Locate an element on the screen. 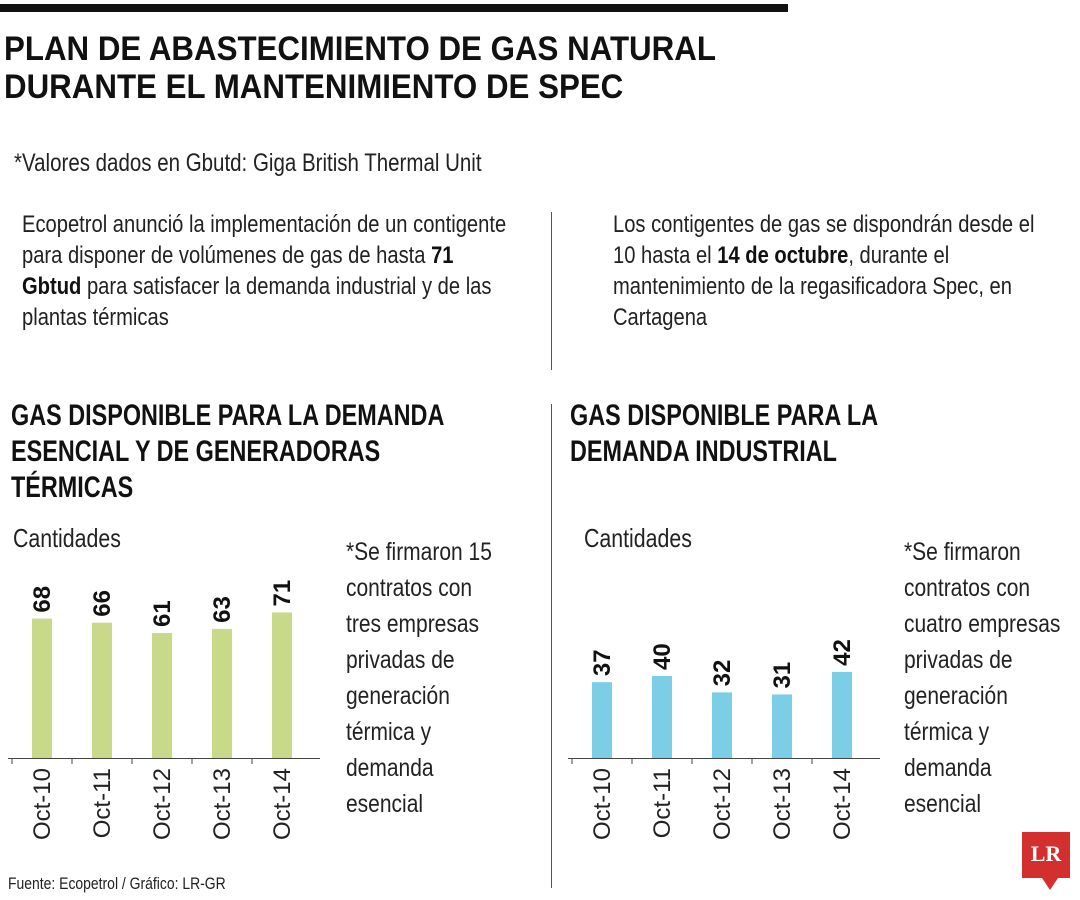 This screenshot has height=900, width=1080. right-note-line: esencial is located at coordinates (943, 804).